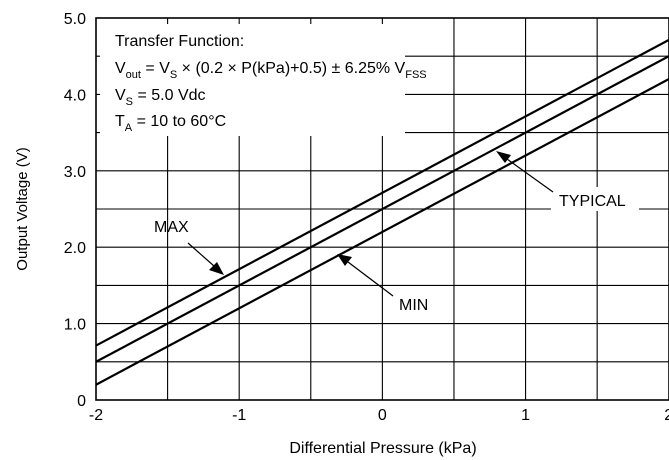  I want to click on typical-label: TYPICAL, so click(592, 201).